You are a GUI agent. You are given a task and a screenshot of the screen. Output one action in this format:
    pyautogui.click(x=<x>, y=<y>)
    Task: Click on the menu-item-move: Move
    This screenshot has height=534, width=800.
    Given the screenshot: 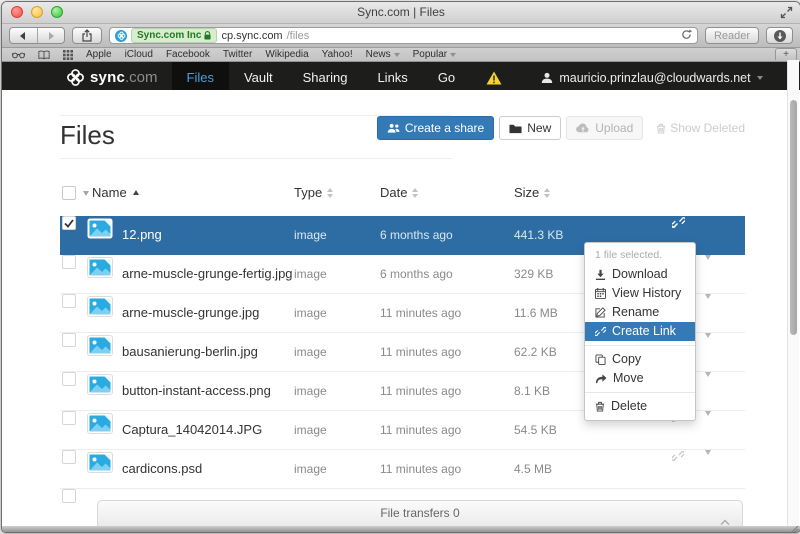 What is the action you would take?
    pyautogui.click(x=640, y=378)
    